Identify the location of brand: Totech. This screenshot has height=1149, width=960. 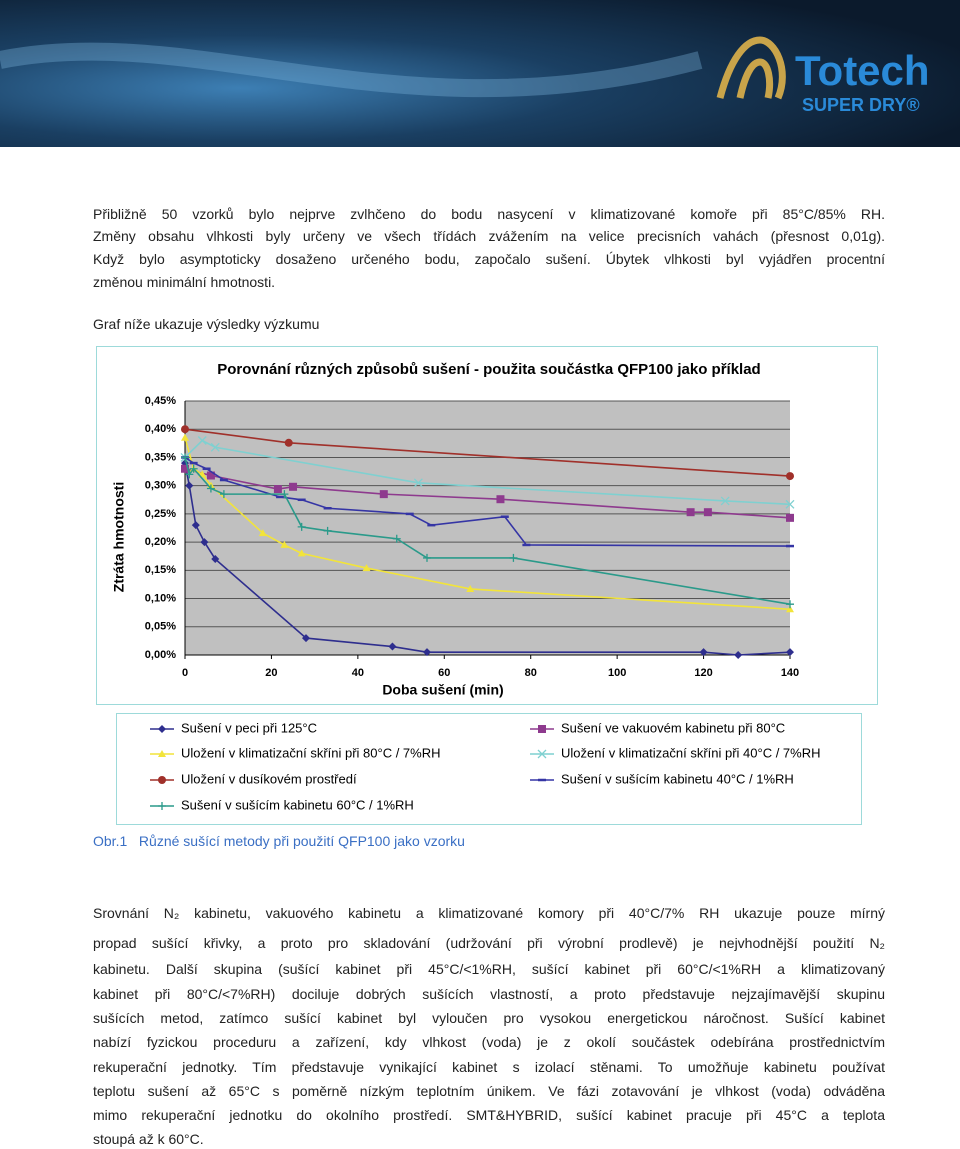
(862, 70).